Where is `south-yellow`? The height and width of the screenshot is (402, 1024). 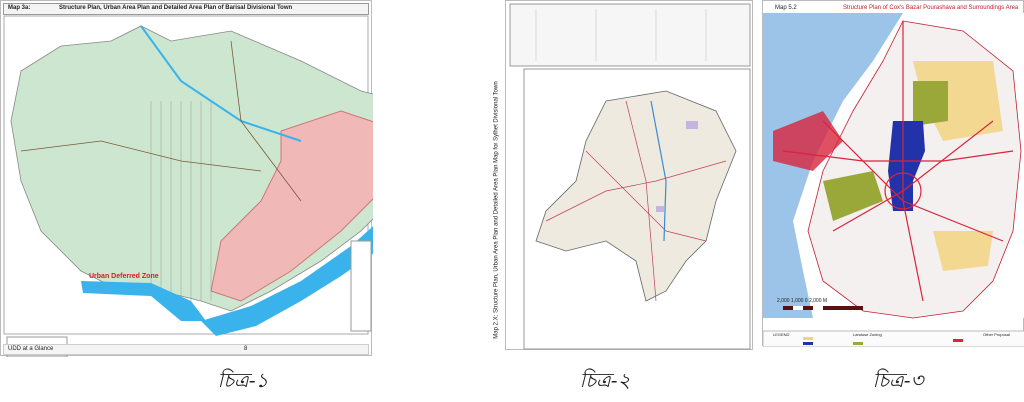
south-yellow is located at coordinates (963, 251).